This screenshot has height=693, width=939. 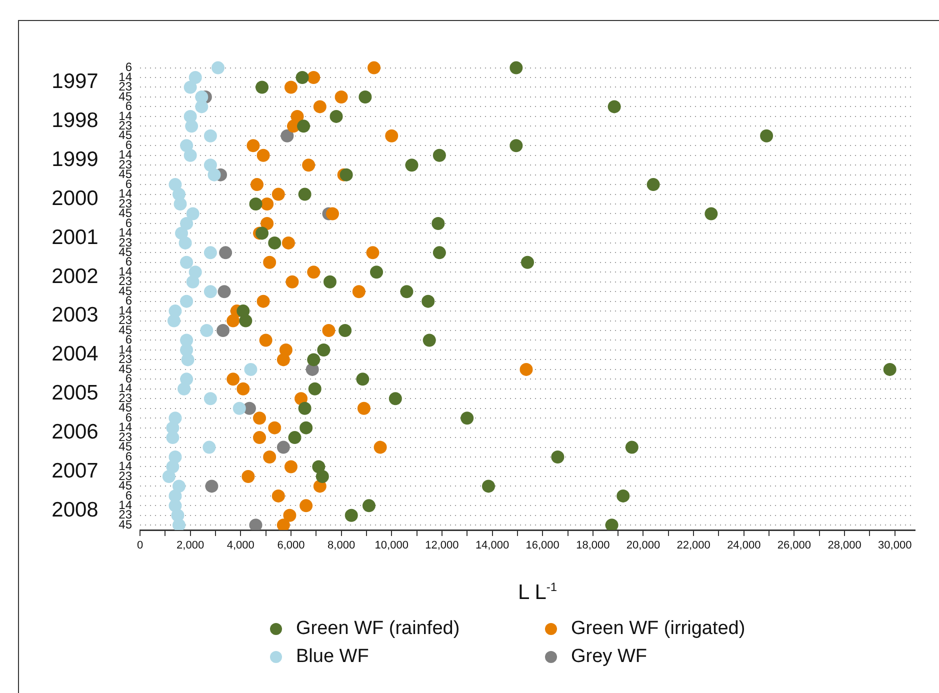 What do you see at coordinates (537, 592) in the screenshot?
I see `x-axis-title: L L$^{-1}$` at bounding box center [537, 592].